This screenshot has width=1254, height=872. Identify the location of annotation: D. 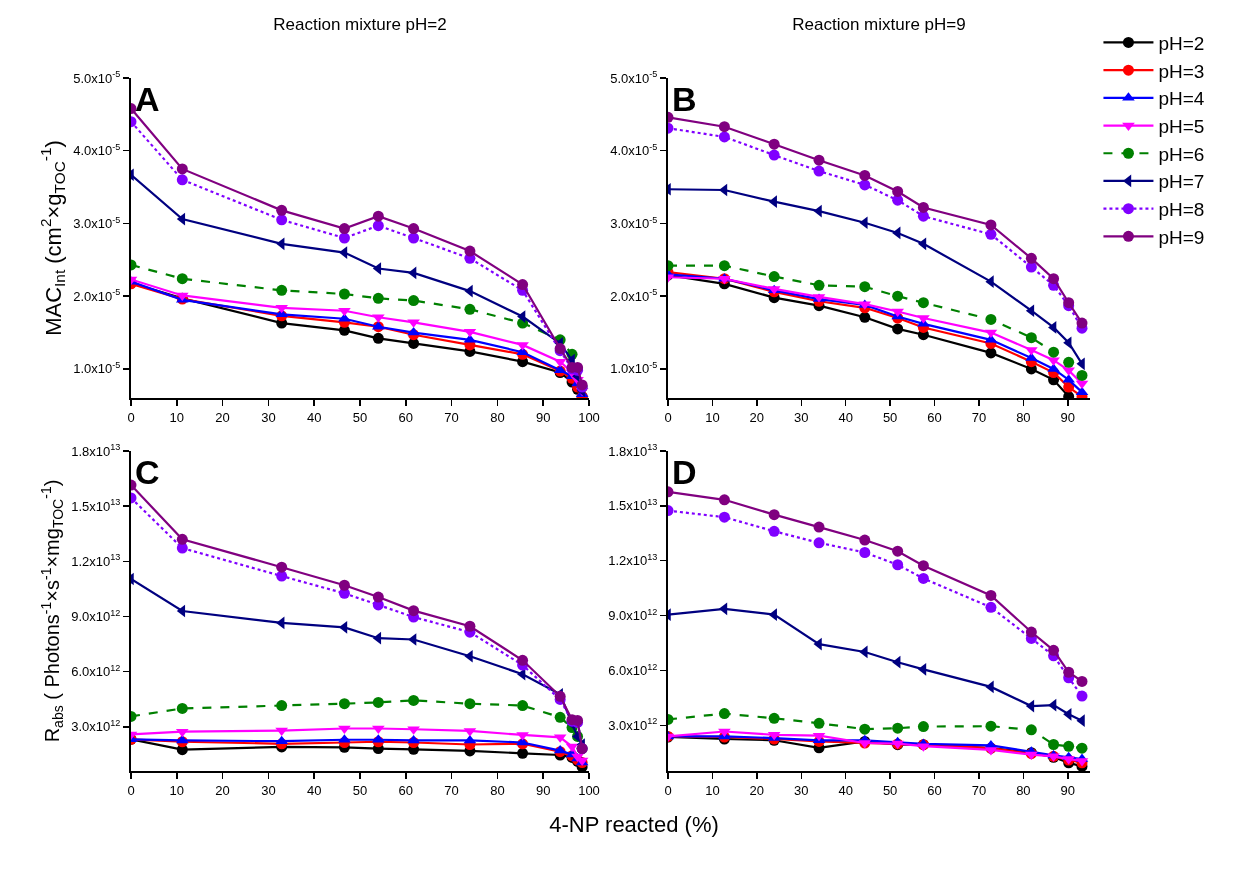
(684, 472).